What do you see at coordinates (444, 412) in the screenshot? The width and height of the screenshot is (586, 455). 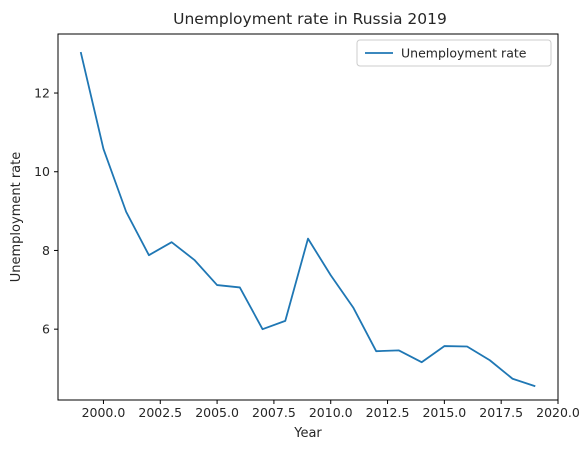 I see `x-tick-label: 2015.0` at bounding box center [444, 412].